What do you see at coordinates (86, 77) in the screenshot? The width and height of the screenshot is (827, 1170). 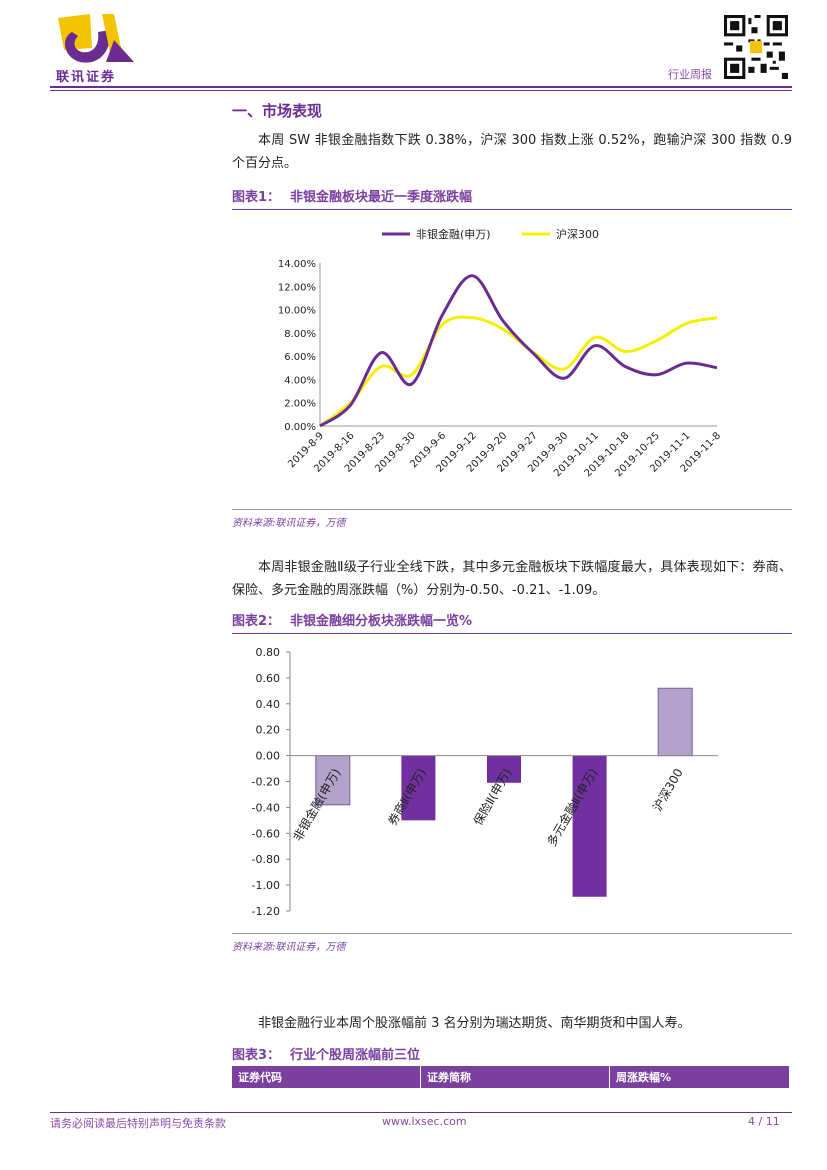 I see `brand-name: 联讯证券` at bounding box center [86, 77].